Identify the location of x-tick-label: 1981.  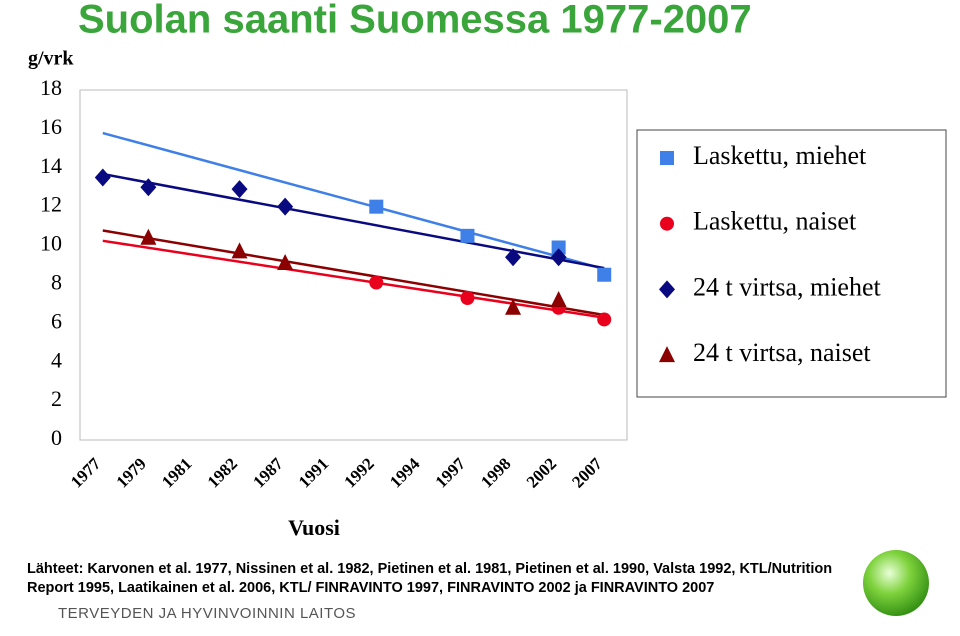
(176, 472).